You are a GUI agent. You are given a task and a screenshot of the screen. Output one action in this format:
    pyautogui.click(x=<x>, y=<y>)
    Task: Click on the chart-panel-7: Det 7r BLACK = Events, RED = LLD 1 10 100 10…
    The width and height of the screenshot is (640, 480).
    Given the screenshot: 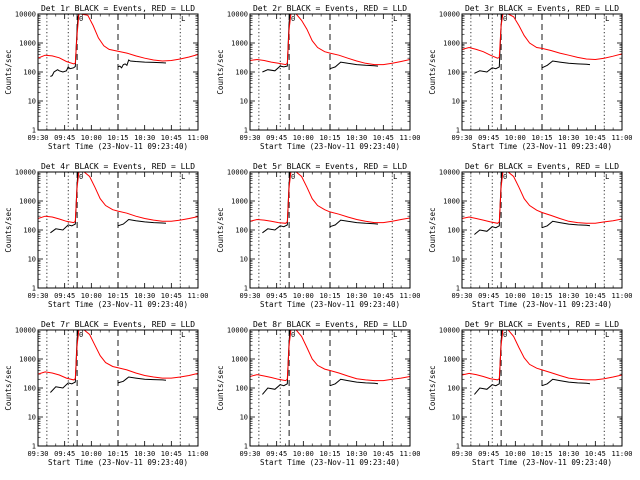 What is the action you would take?
    pyautogui.click(x=106, y=393)
    